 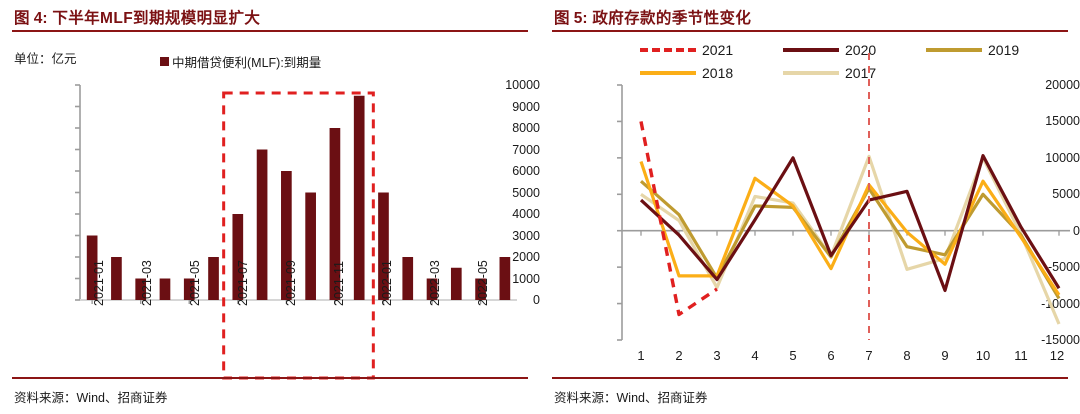 I want to click on y-tick-label: 4000, so click(x=526, y=214).